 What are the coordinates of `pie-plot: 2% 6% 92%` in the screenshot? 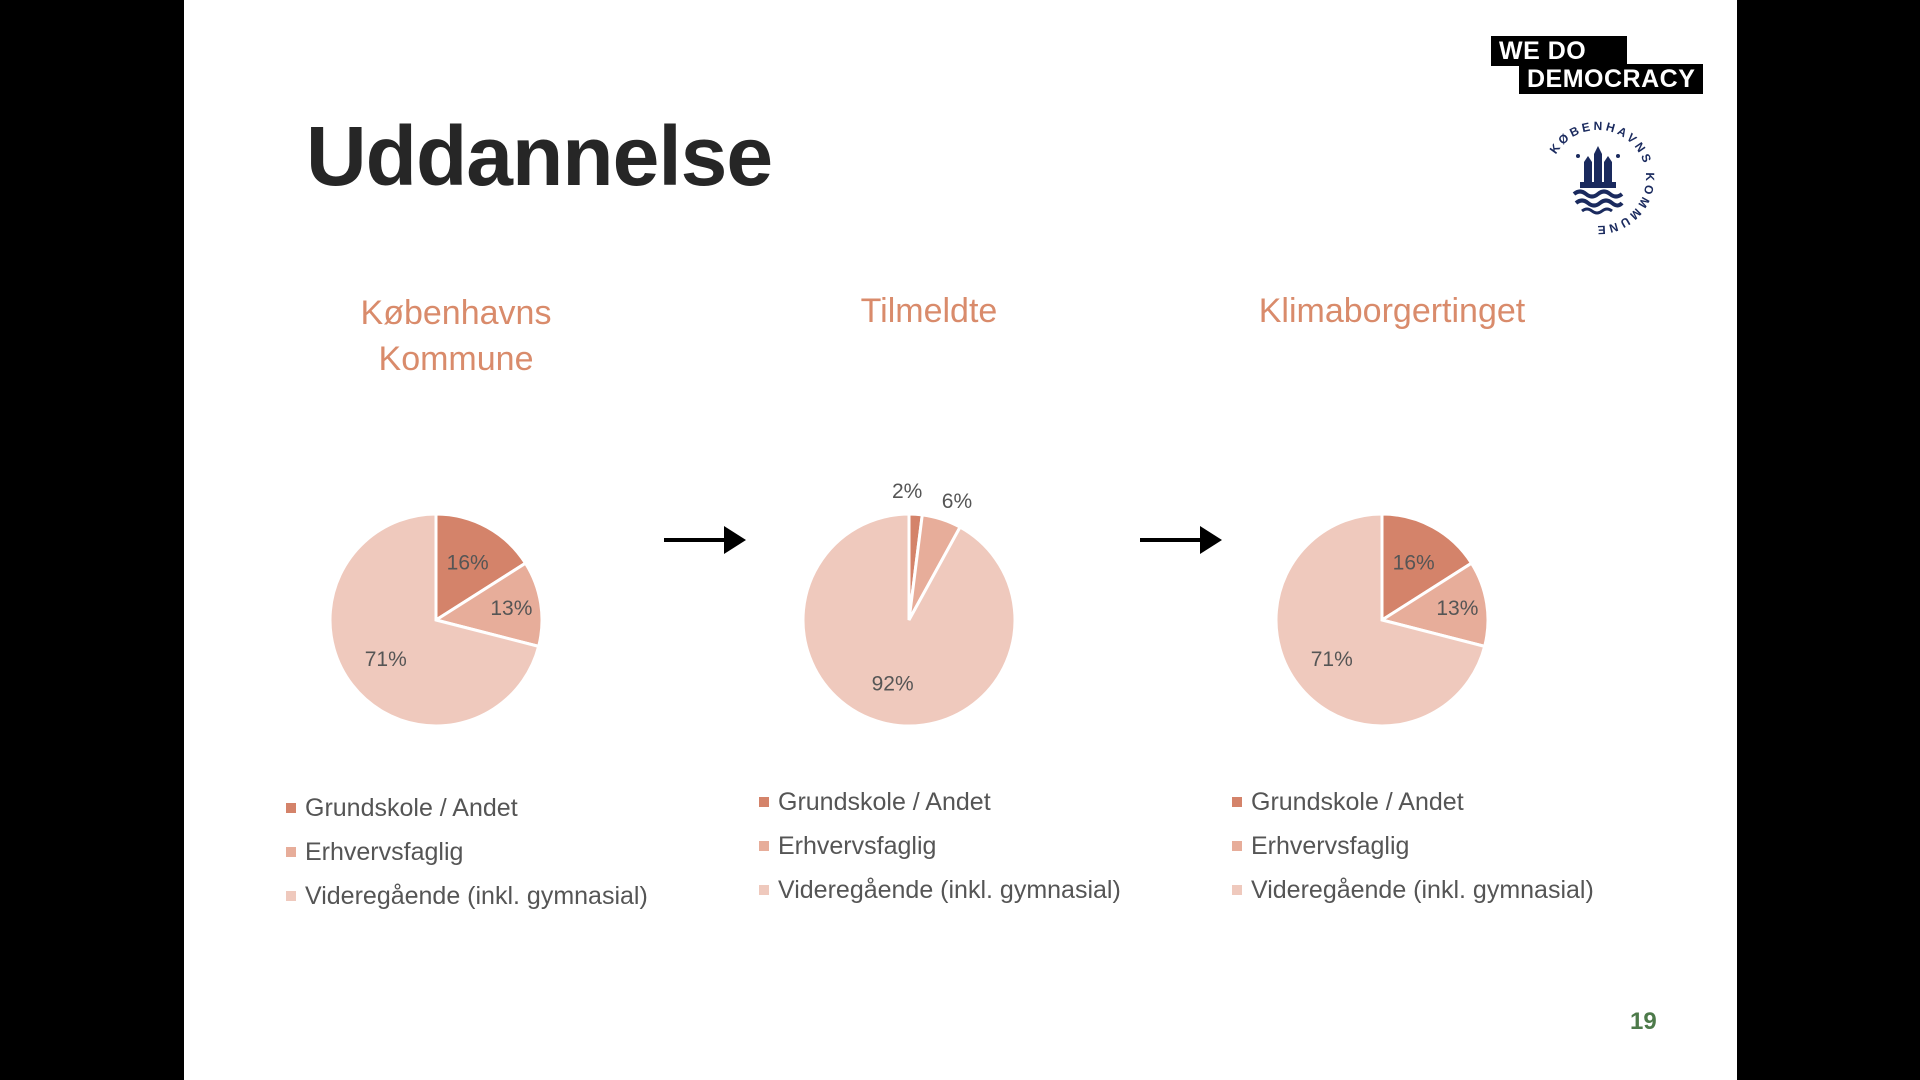 It's located at (909, 604).